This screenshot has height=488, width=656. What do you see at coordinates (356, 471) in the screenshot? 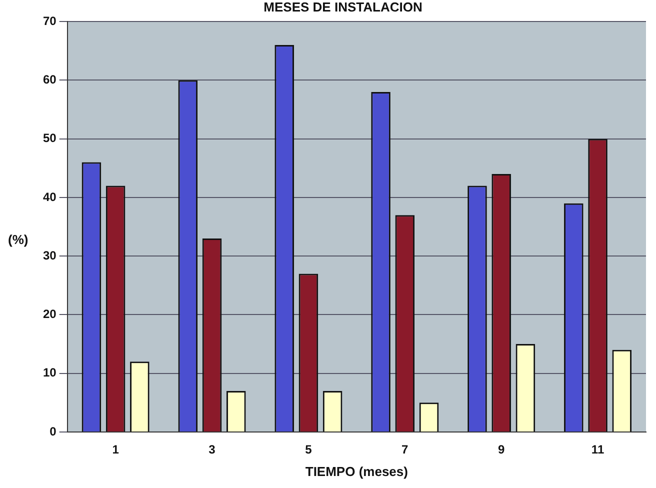
I see `x-axis-title: TIEMPO (meses)` at bounding box center [356, 471].